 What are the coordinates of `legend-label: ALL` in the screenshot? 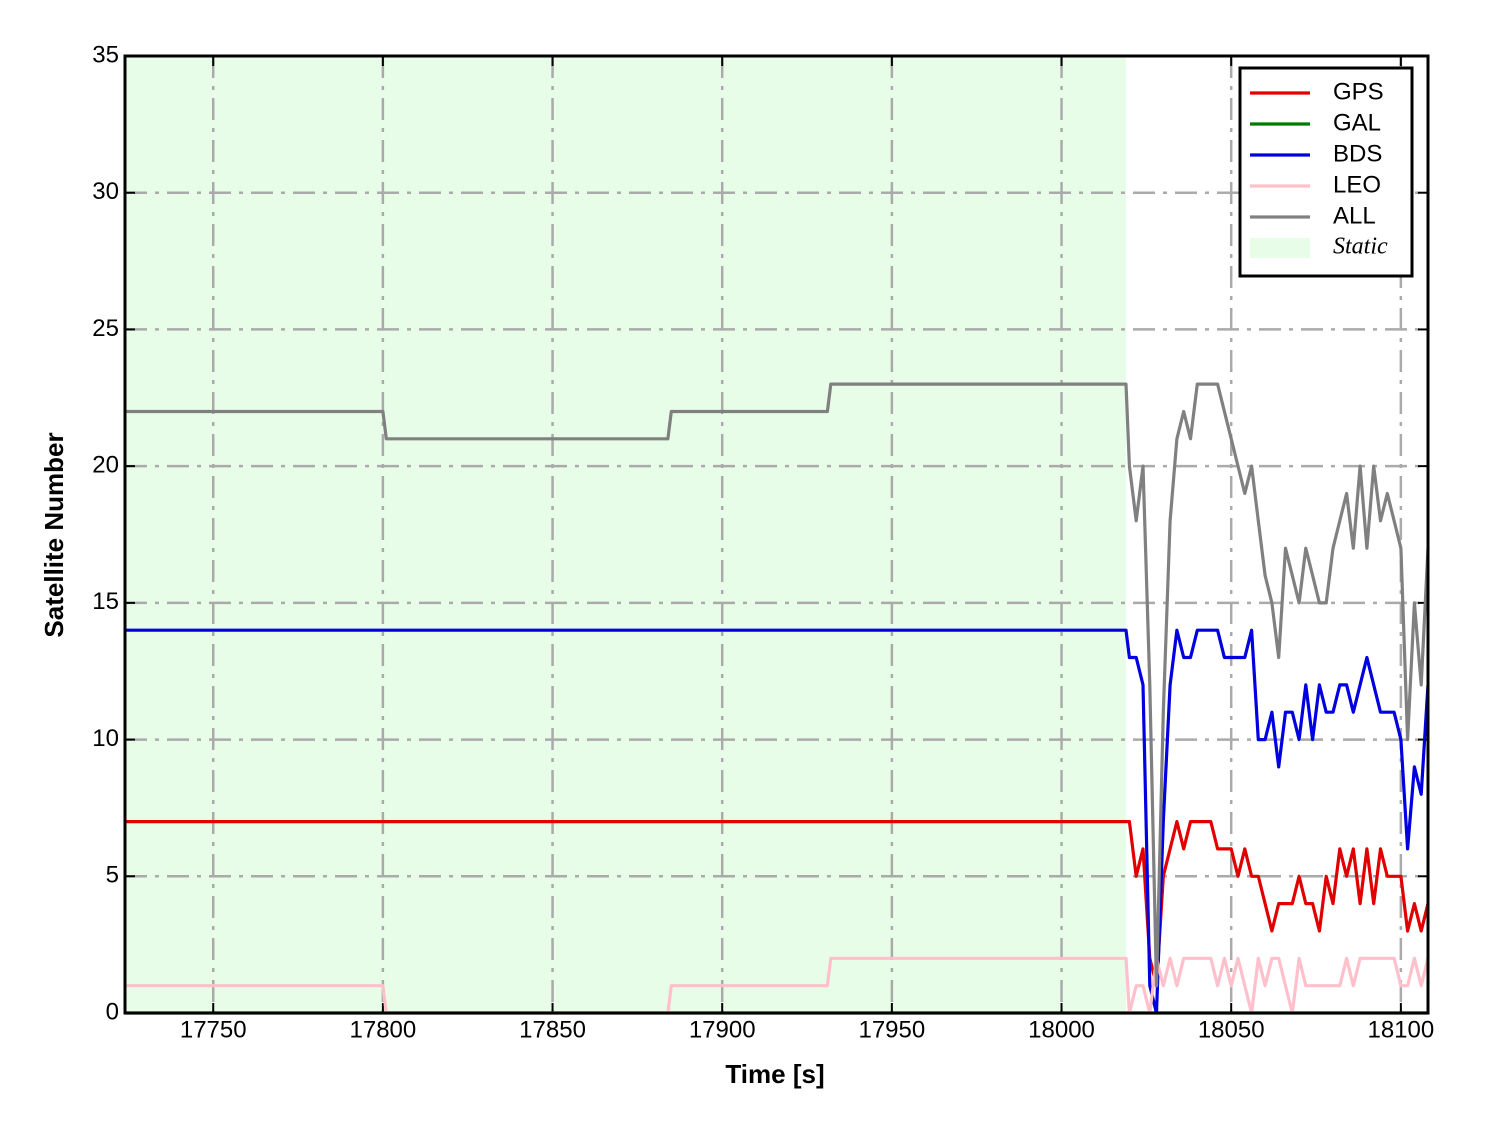 It's located at (1354, 215).